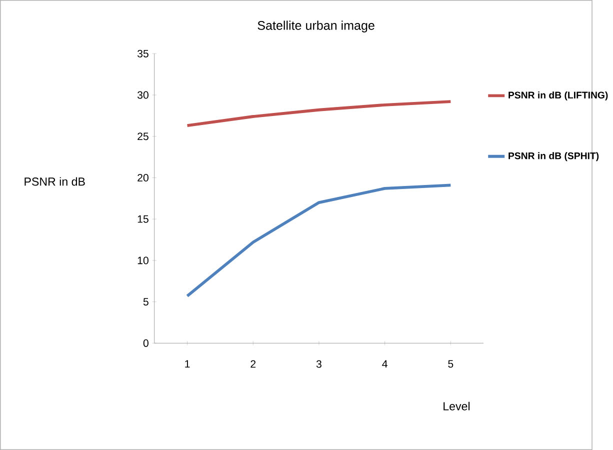  Describe the element at coordinates (451, 364) in the screenshot. I see `x-tick-label: 5` at that location.